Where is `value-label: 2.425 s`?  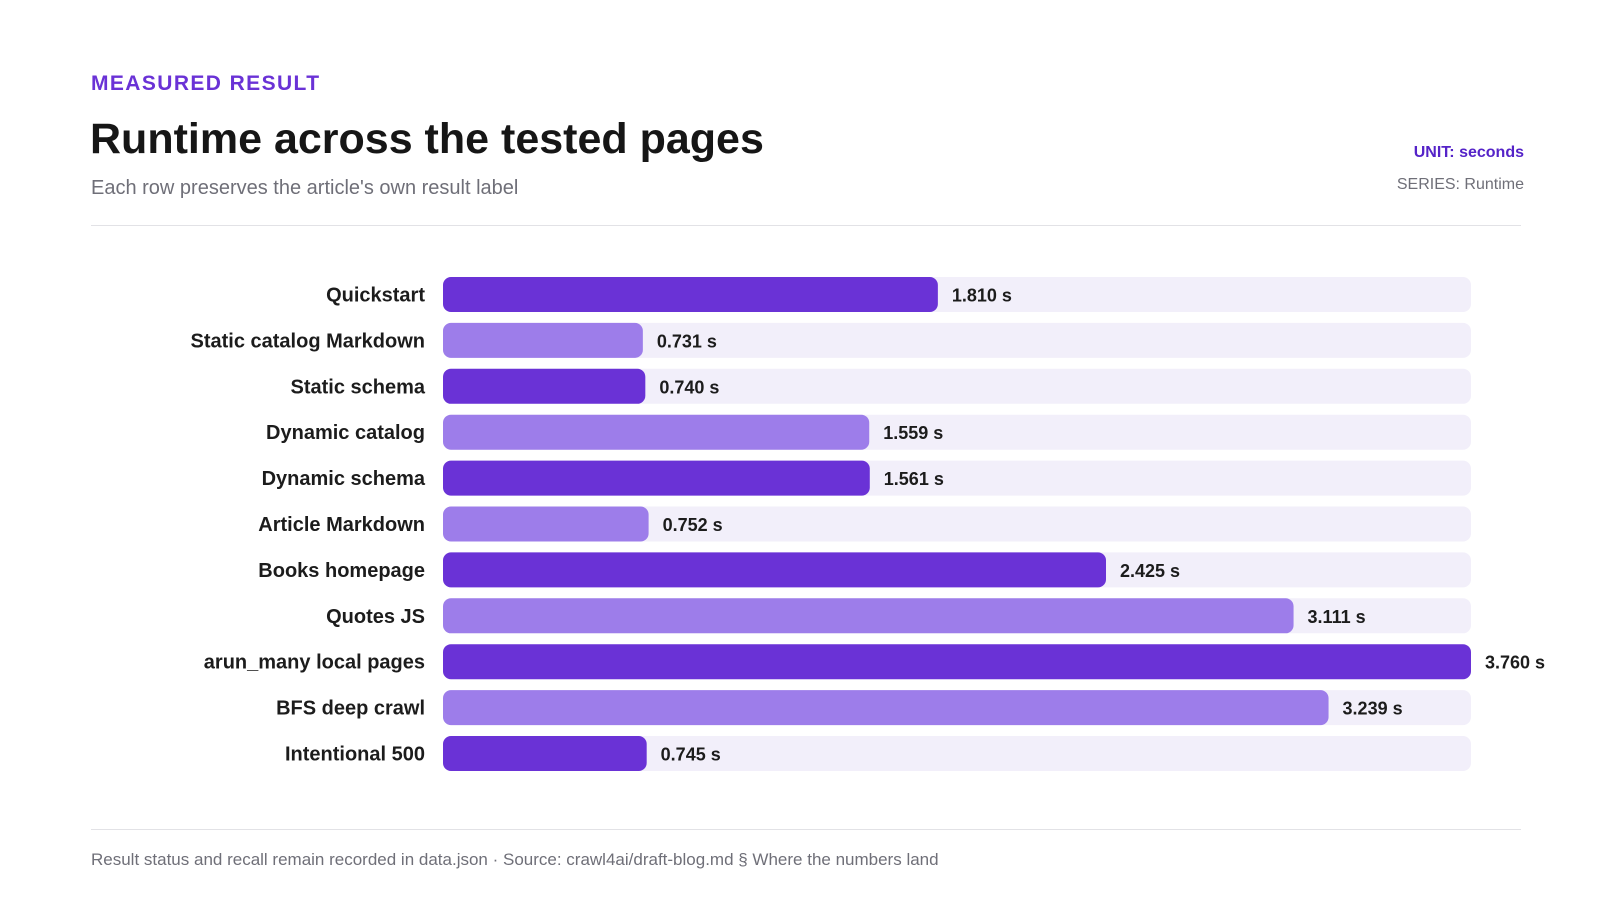
value-label: 2.425 s is located at coordinates (1150, 571).